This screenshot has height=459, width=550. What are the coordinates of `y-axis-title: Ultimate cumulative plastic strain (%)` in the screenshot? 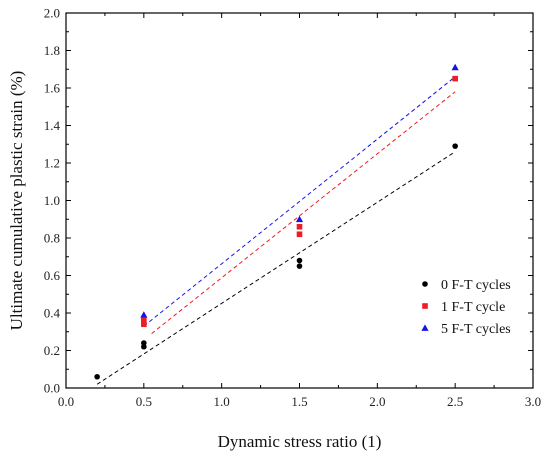 It's located at (16, 201).